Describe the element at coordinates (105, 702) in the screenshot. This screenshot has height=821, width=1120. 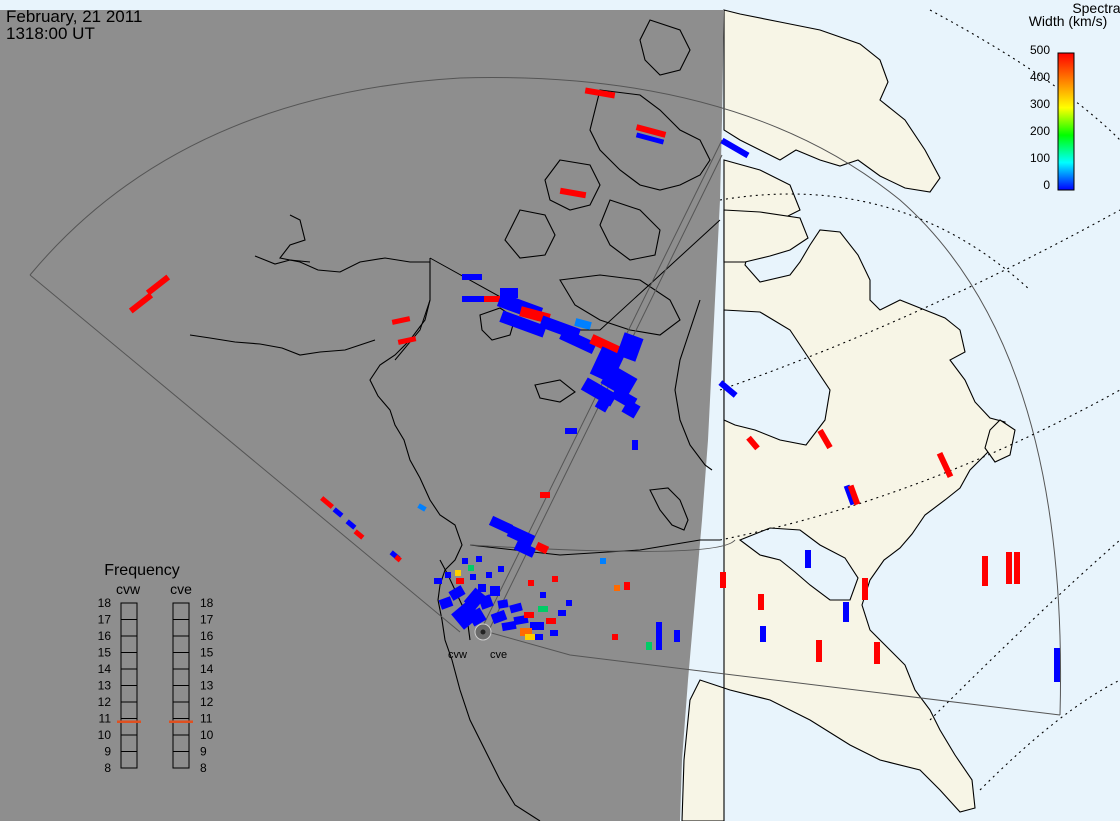
I see `frequency-tick-cvw: 12` at that location.